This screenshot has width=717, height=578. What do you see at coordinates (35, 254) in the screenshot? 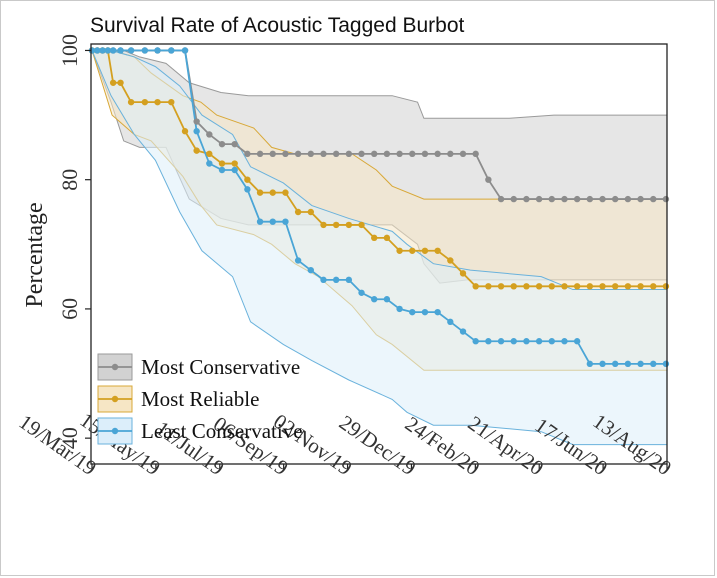
I see `y-axis-label: Percentage` at bounding box center [35, 254].